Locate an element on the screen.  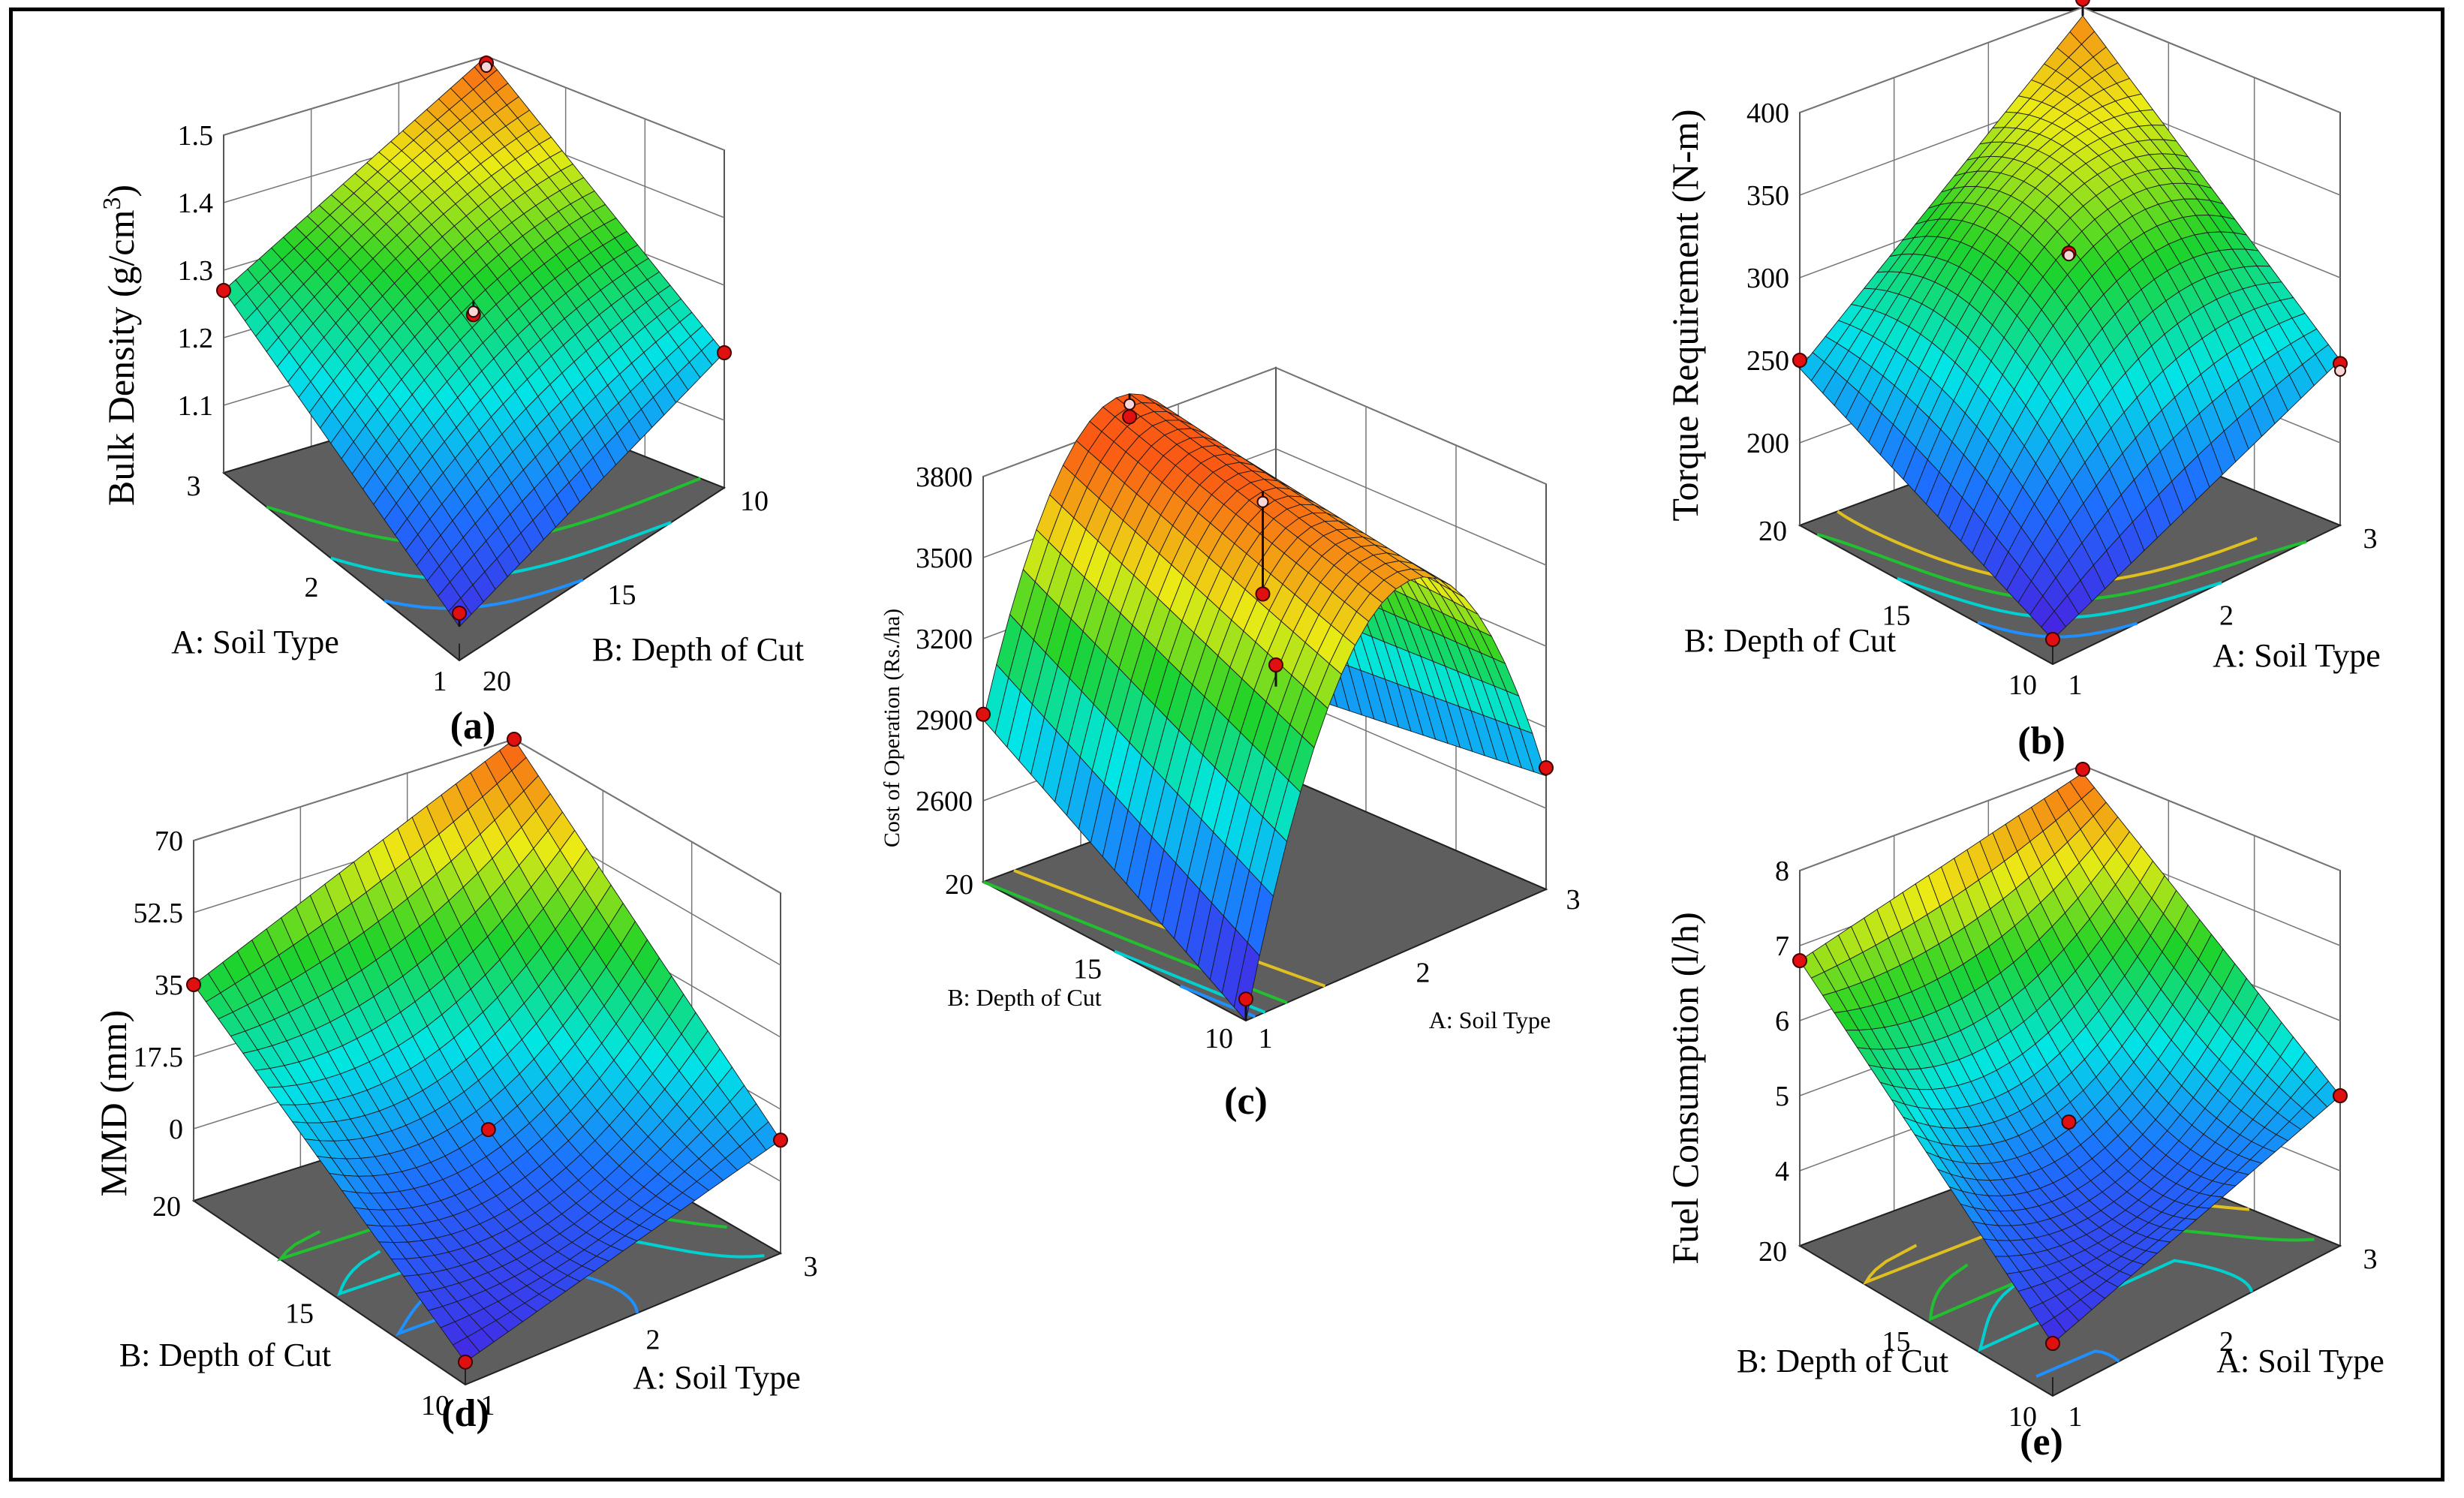
z-tick-label: 3200 is located at coordinates (944, 639).